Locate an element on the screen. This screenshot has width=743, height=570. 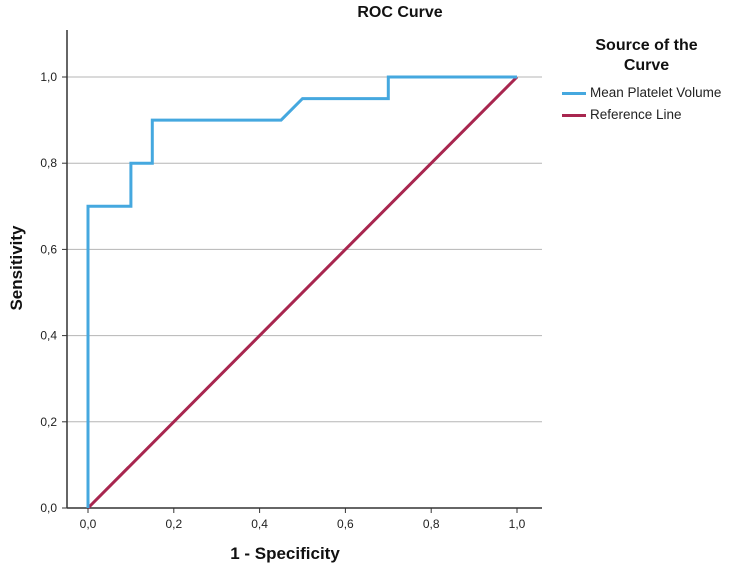
x-tick-label-3: 0,6 is located at coordinates (345, 524).